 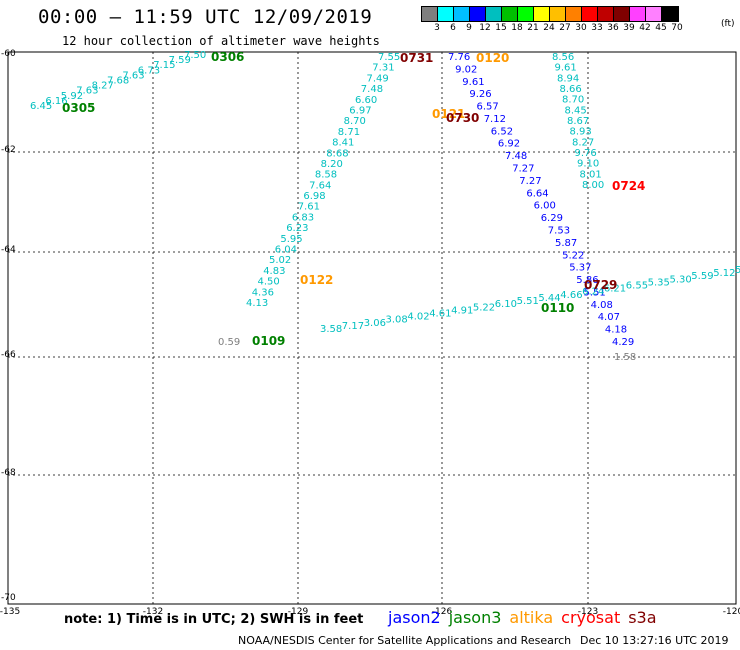 What do you see at coordinates (642, 617) in the screenshot?
I see `satellite-s3a: s3a` at bounding box center [642, 617].